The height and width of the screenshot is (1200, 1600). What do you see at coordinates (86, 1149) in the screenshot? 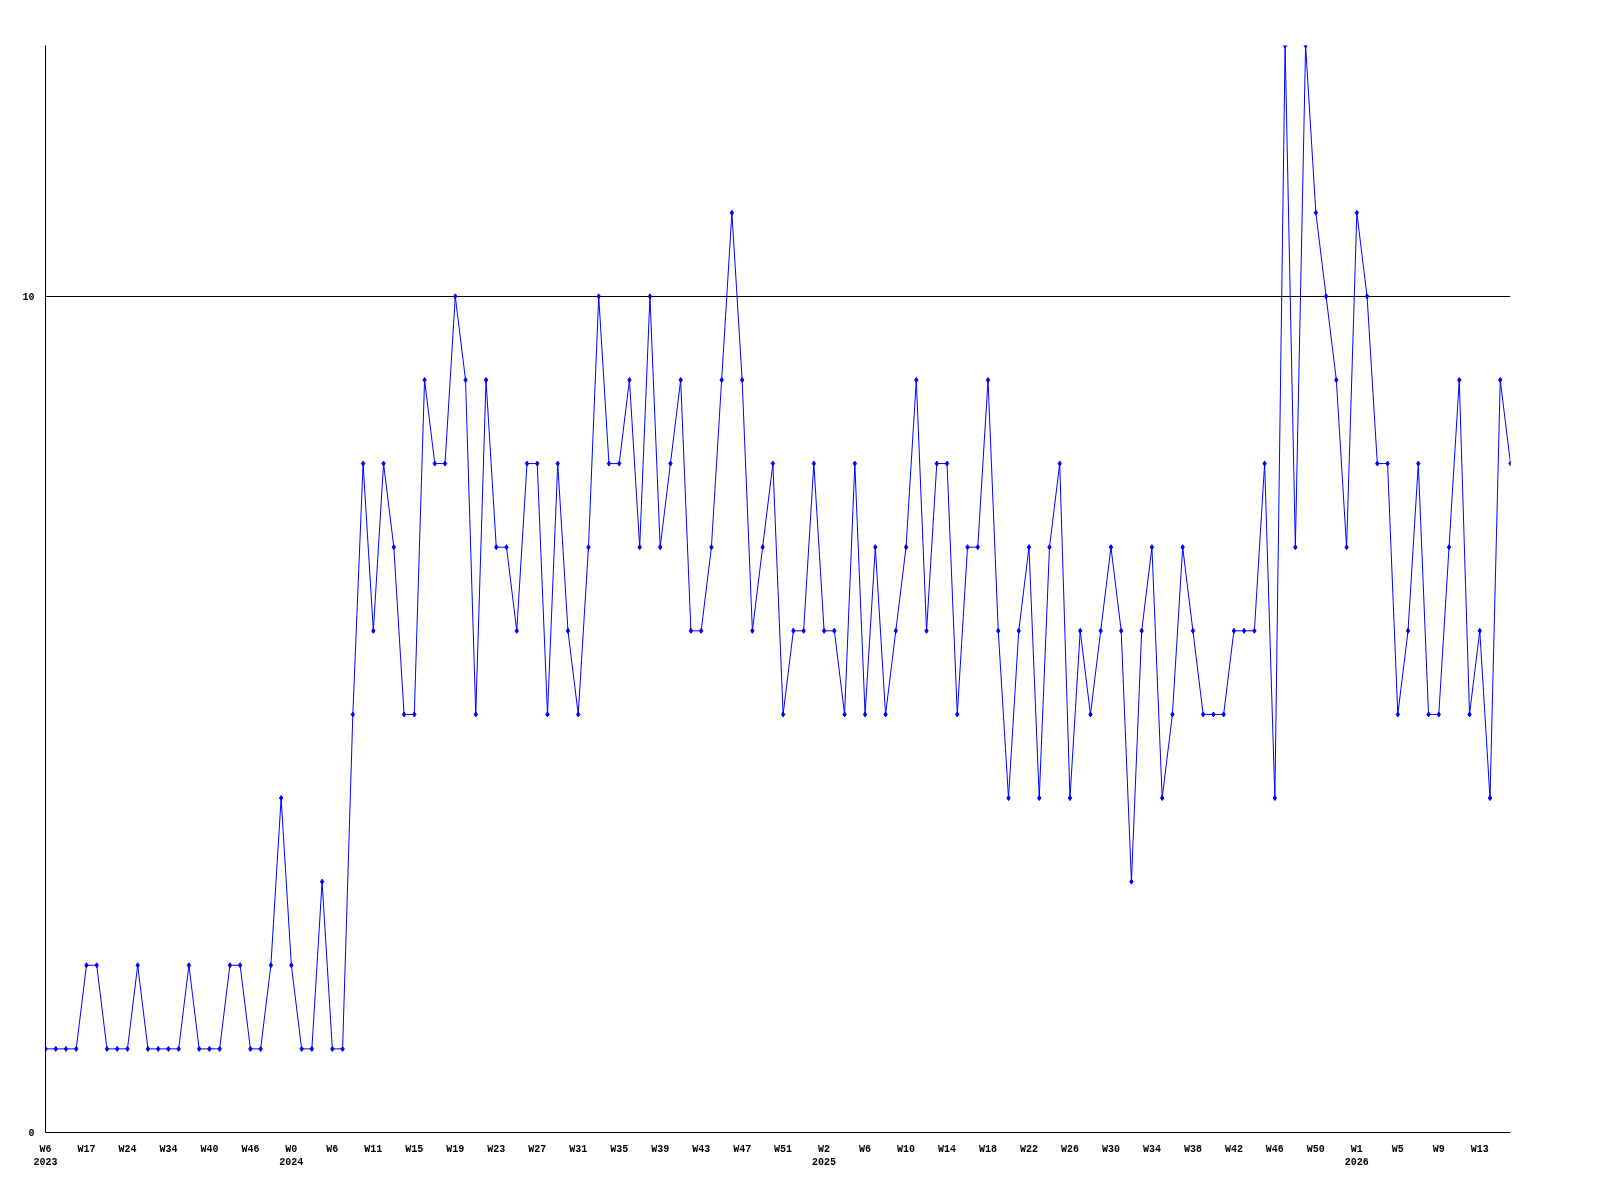
I see `x-tick-label: W17` at bounding box center [86, 1149].